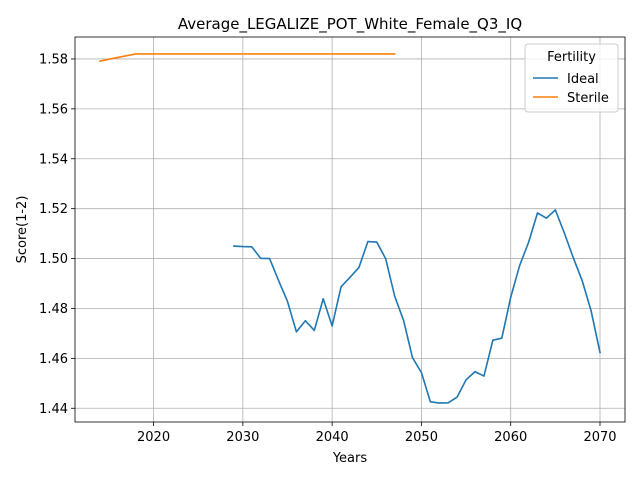 This screenshot has width=640, height=480. What do you see at coordinates (153, 437) in the screenshot?
I see `x-tick-label: 2020` at bounding box center [153, 437].